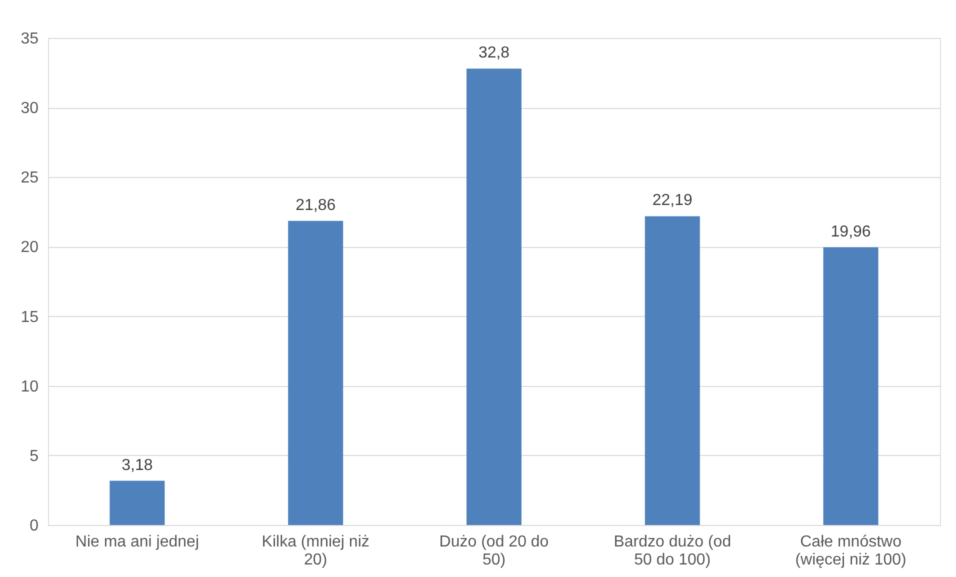 The image size is (956, 577). What do you see at coordinates (34, 526) in the screenshot?
I see `y-tick-label: 0` at bounding box center [34, 526].